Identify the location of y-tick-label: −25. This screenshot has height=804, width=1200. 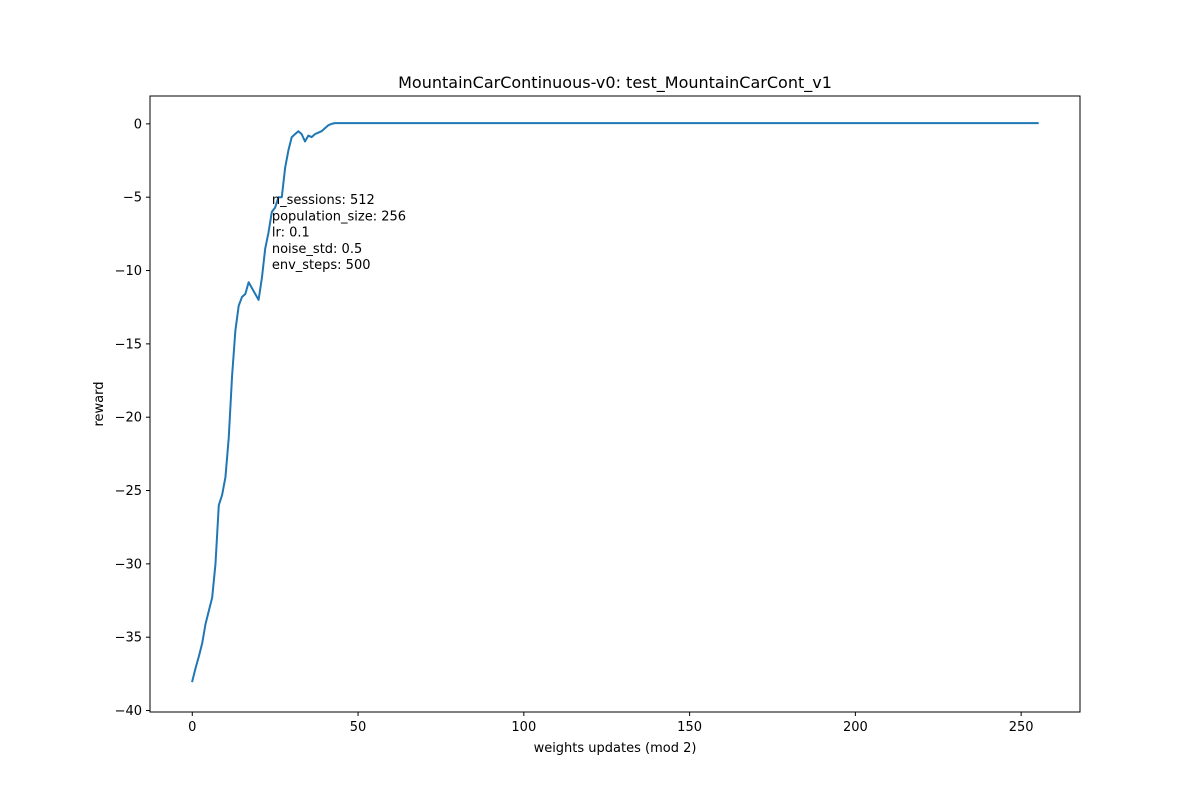
(128, 491).